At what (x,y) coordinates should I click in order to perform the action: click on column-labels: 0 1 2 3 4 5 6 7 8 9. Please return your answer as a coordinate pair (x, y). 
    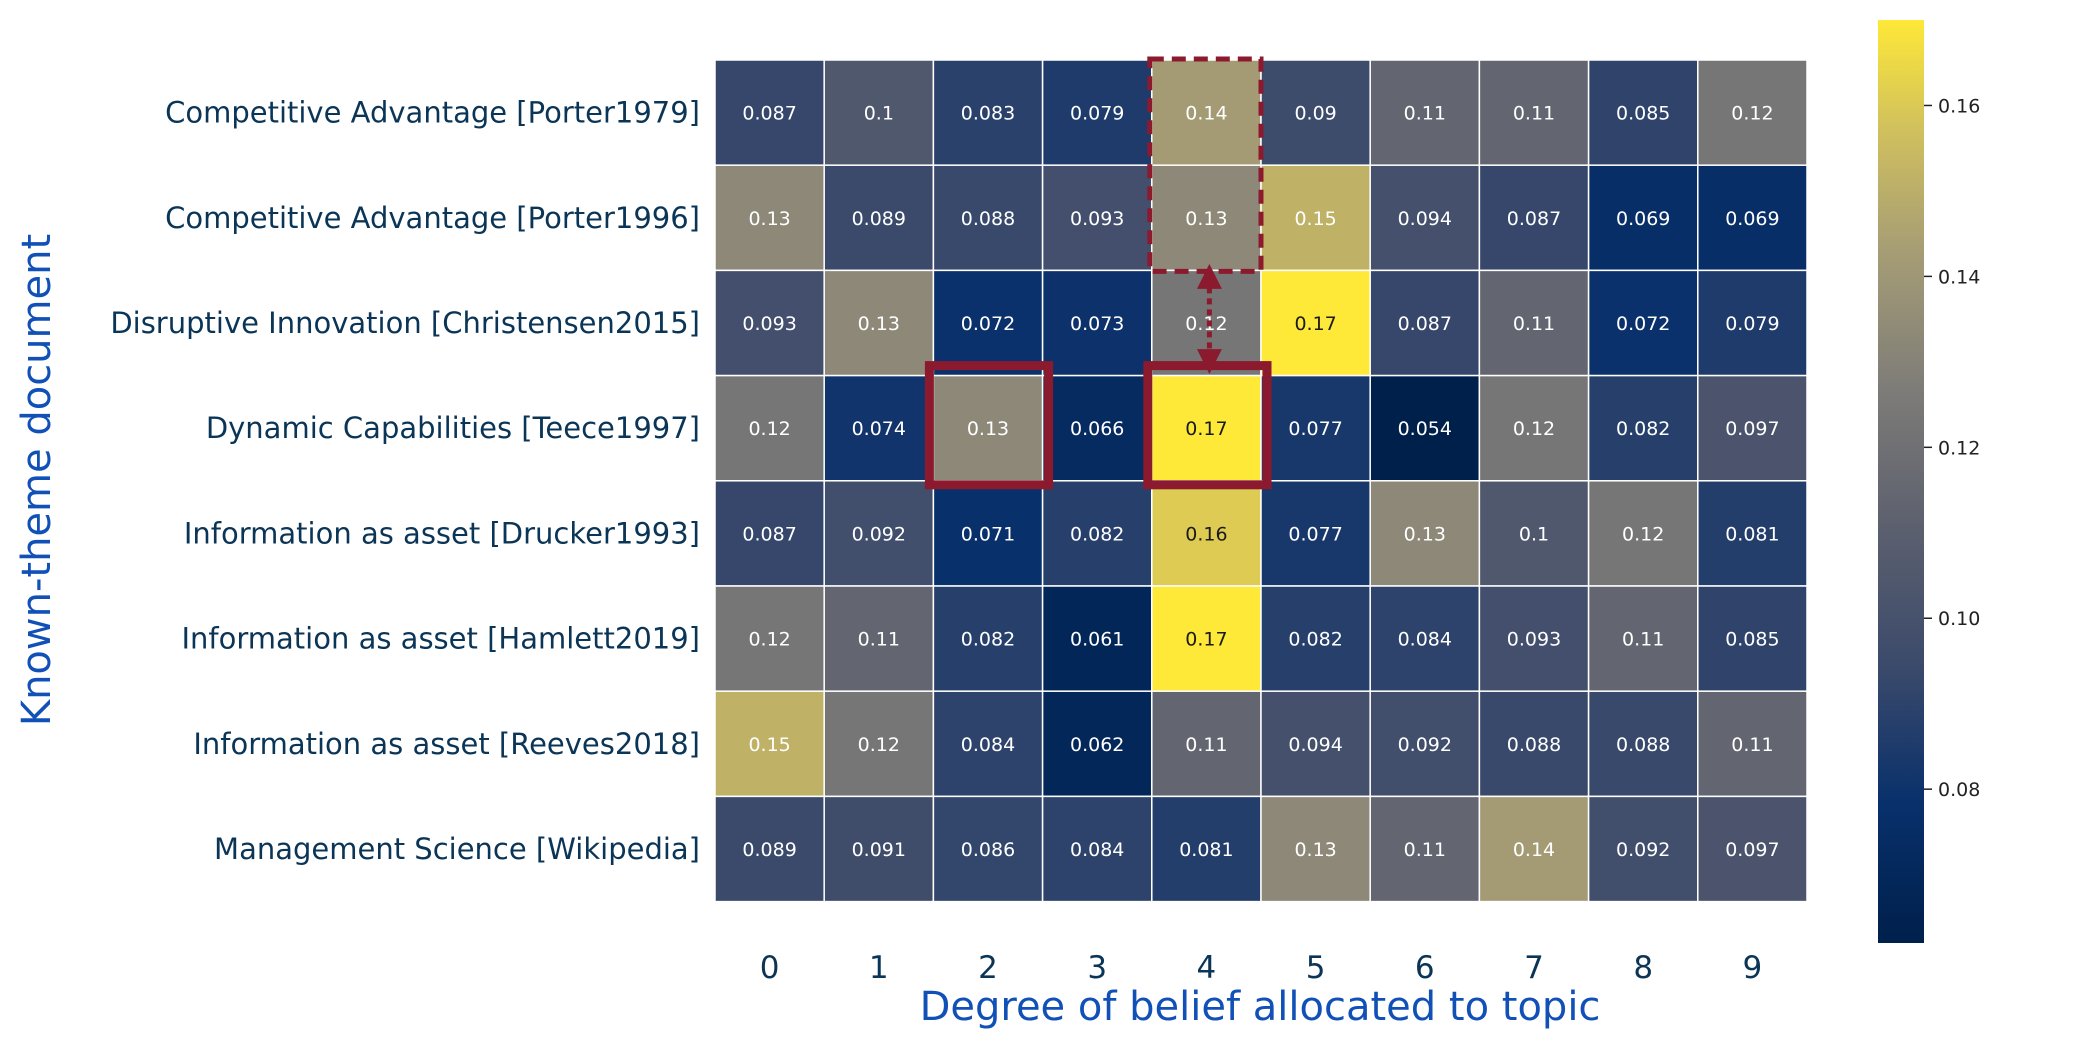
    Looking at the image, I should click on (1261, 968).